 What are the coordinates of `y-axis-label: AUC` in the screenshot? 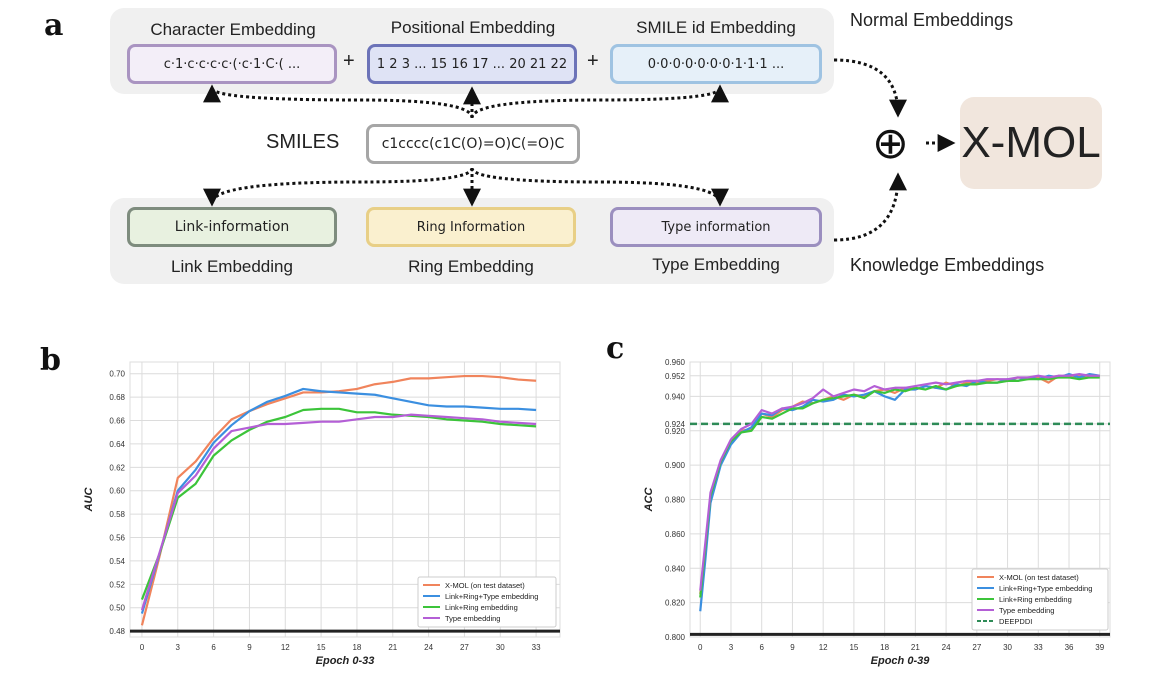 It's located at (89, 500).